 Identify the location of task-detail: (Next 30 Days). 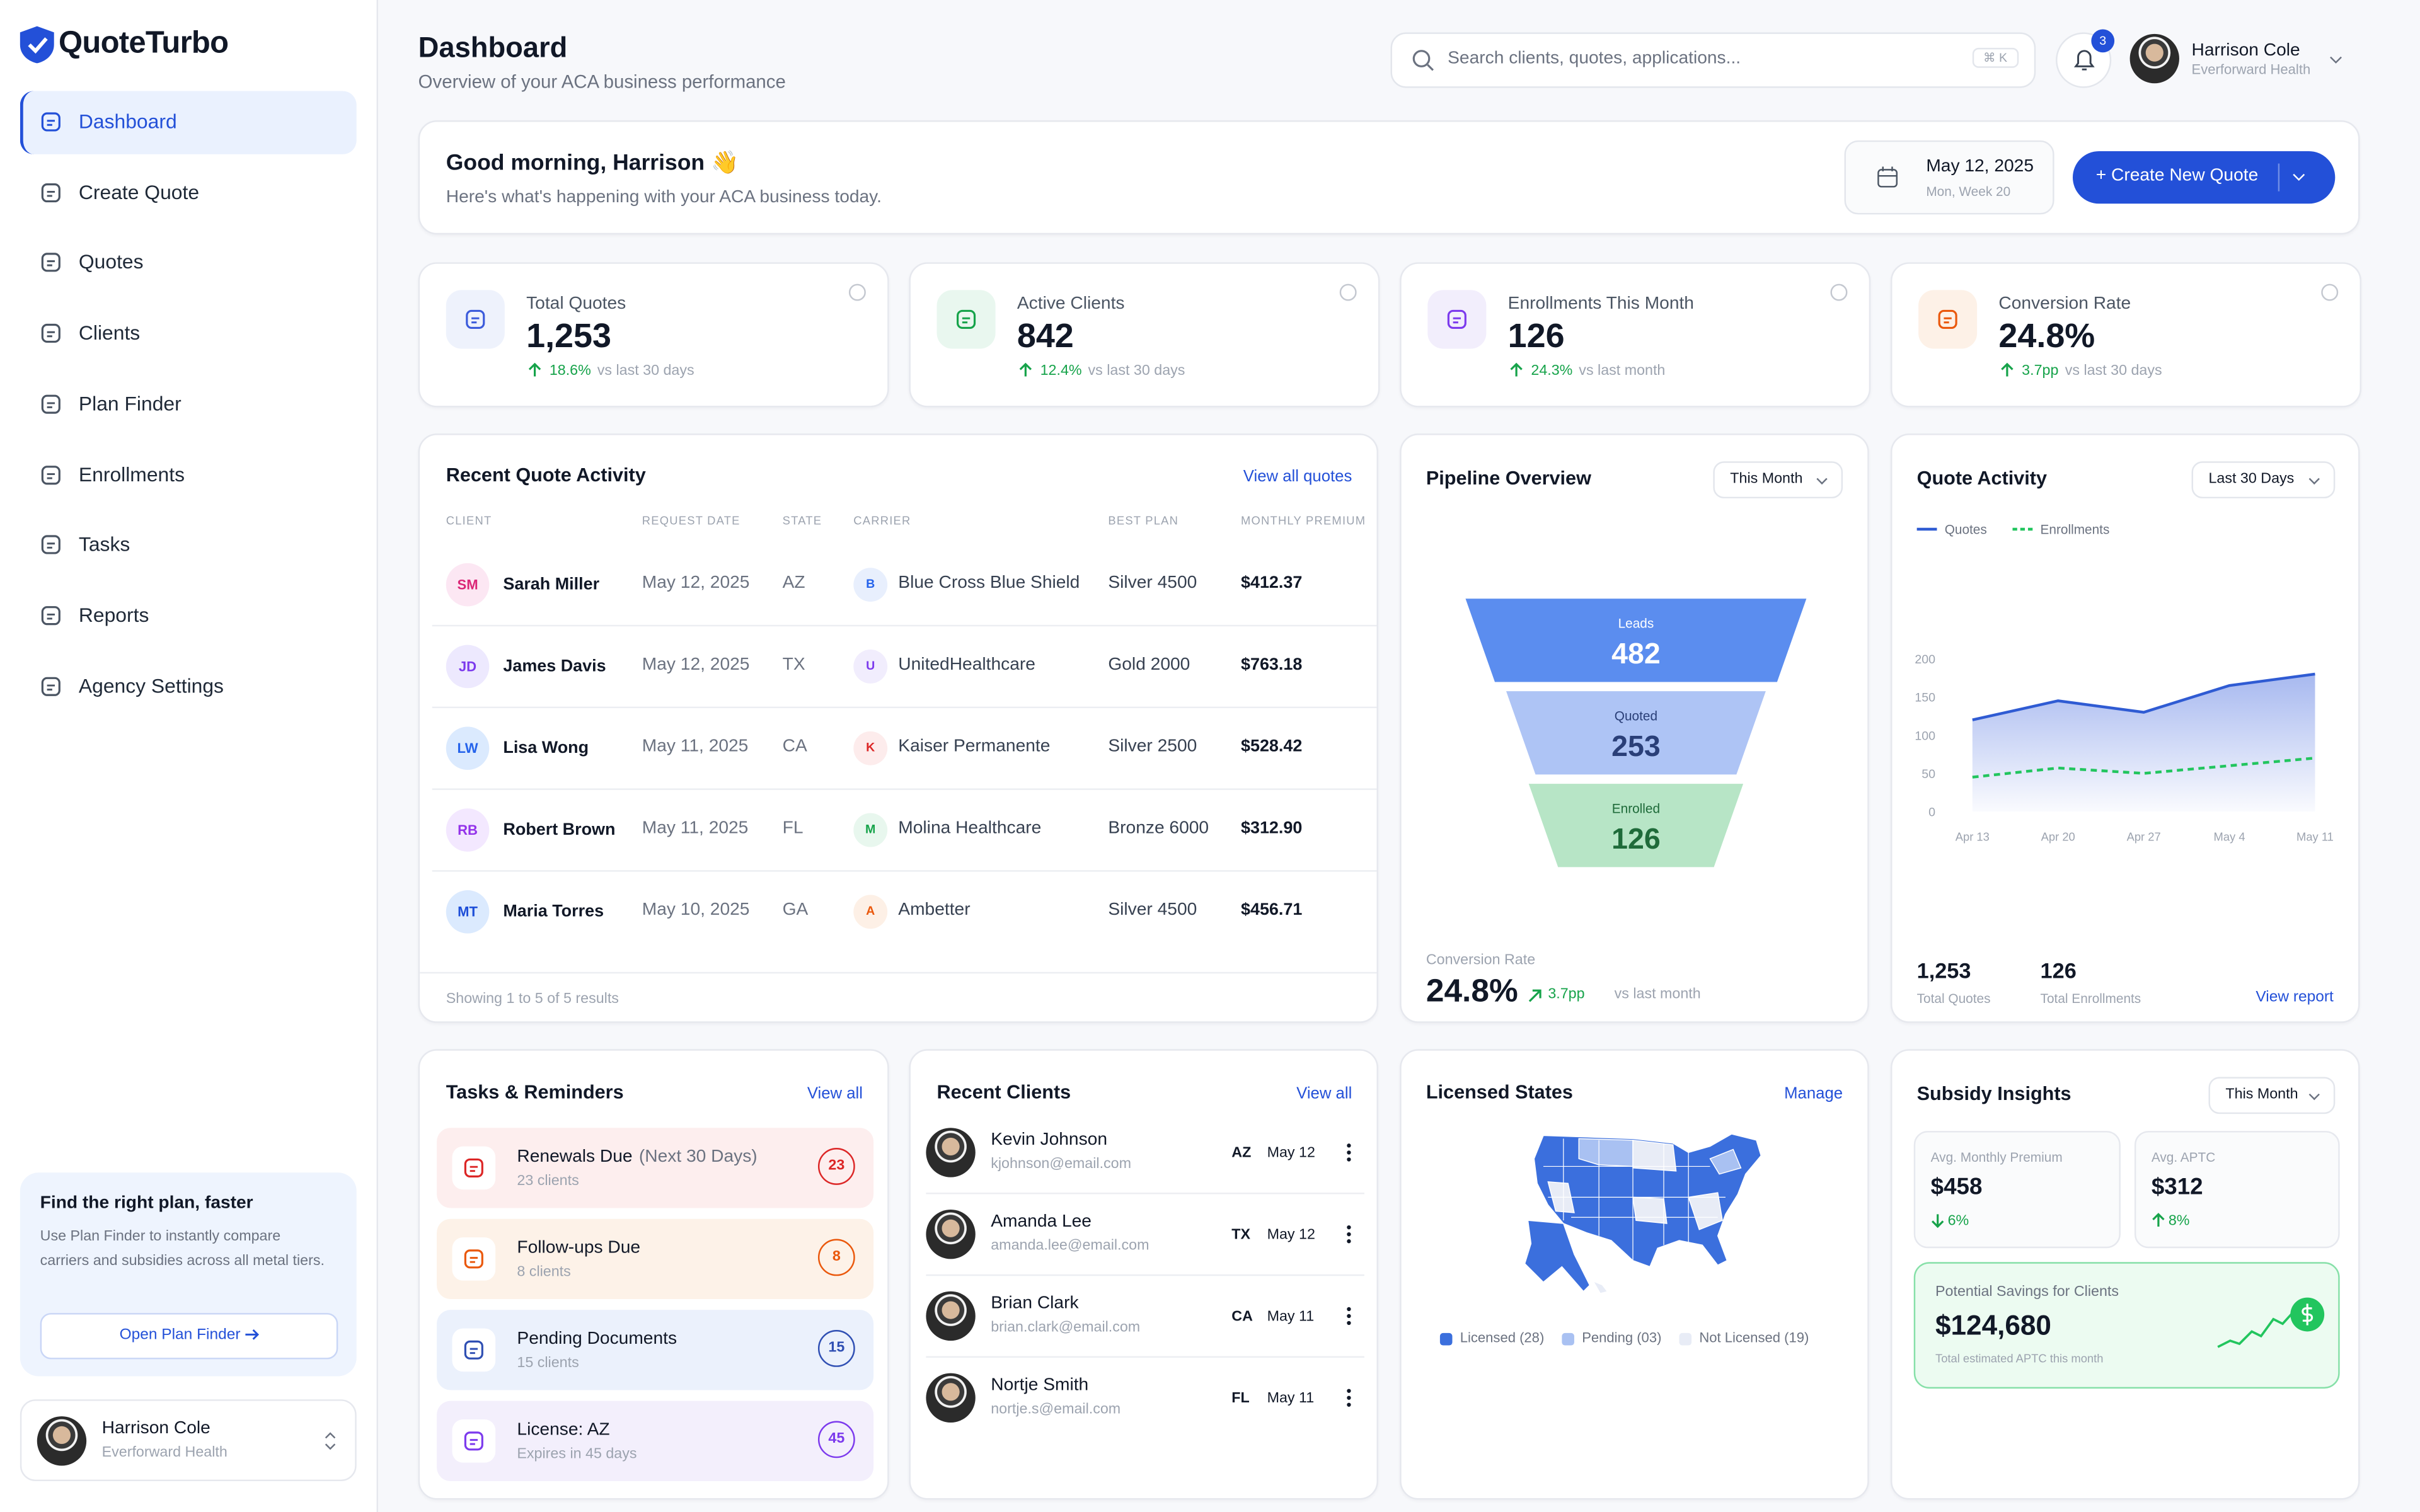
(698, 1157).